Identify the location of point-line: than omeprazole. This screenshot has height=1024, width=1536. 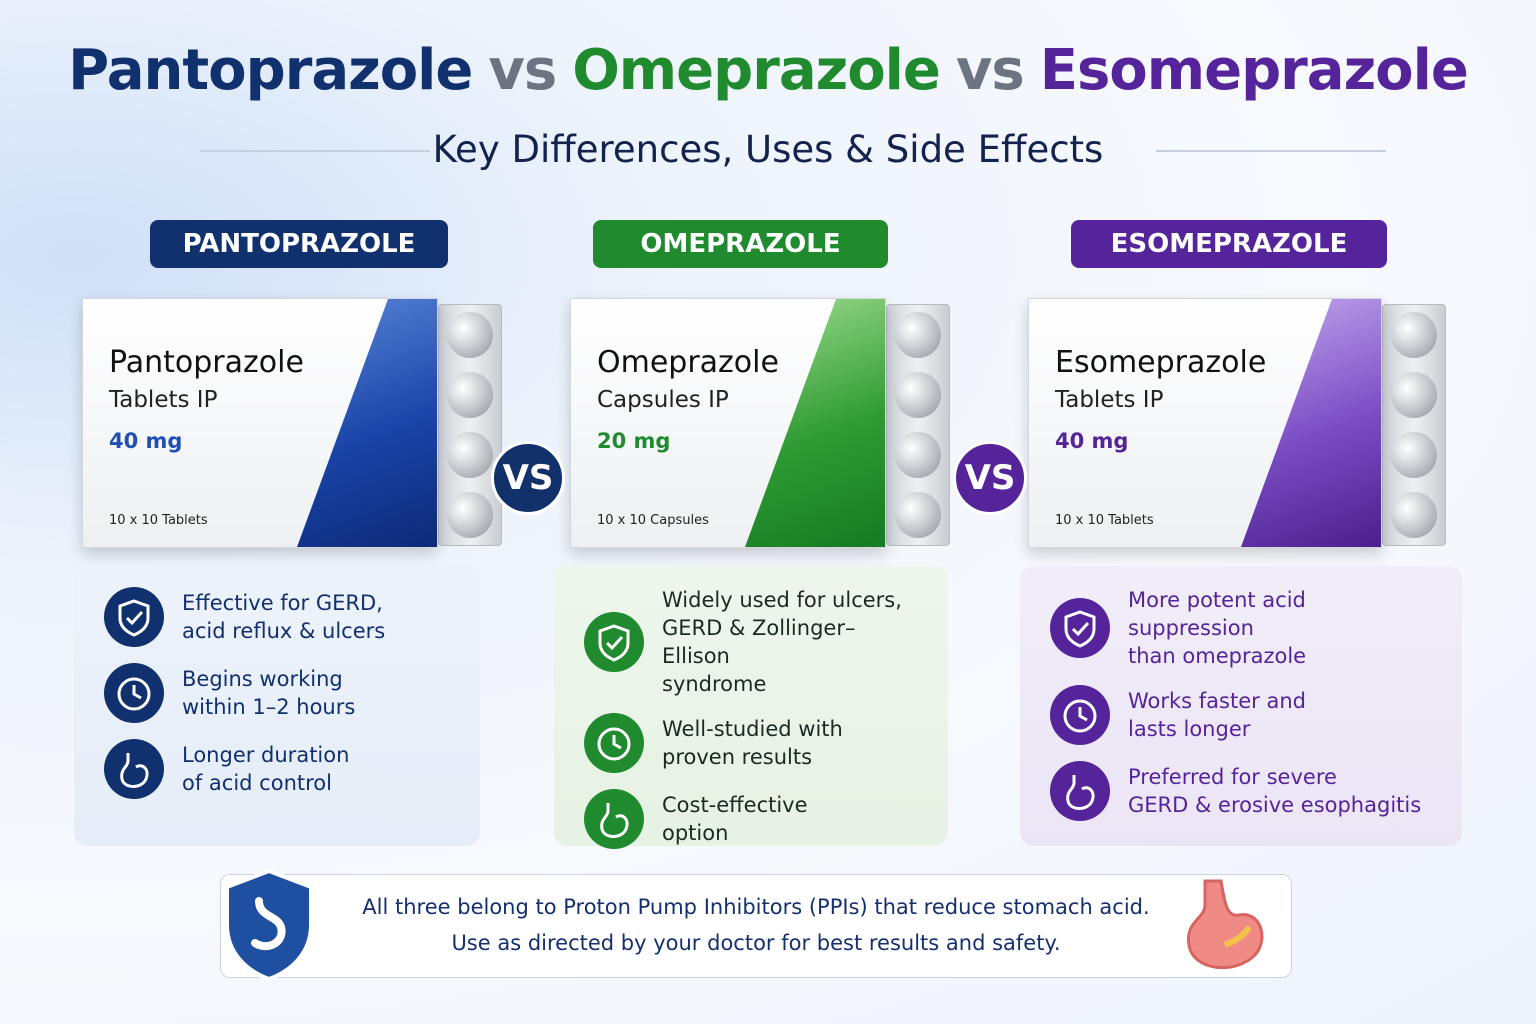
(1217, 656).